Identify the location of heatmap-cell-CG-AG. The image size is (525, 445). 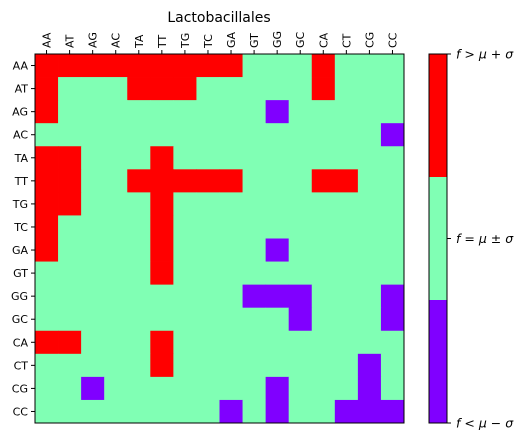
(93, 388).